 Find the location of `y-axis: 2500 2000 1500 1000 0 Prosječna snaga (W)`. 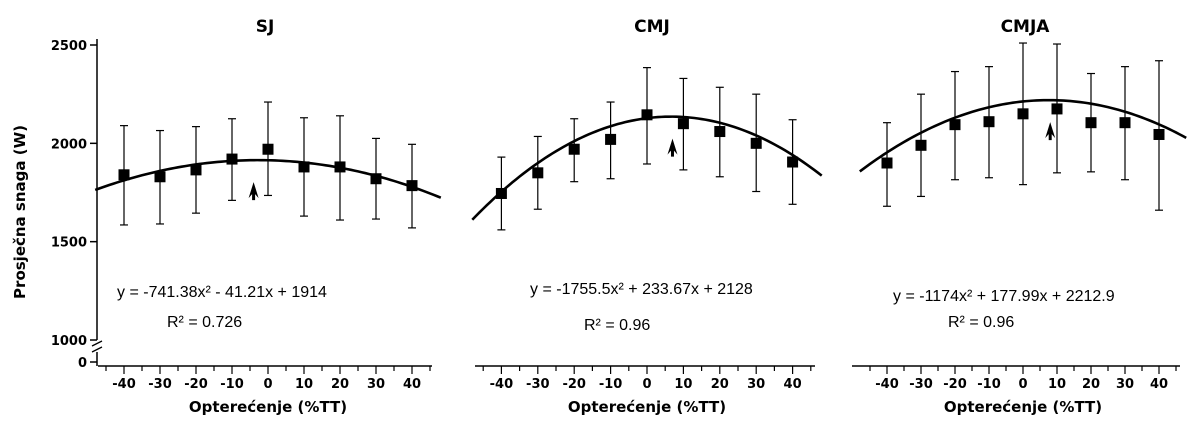

y-axis: 2500 2000 1500 1000 0 Prosječna snaga (W) is located at coordinates (57, 205).